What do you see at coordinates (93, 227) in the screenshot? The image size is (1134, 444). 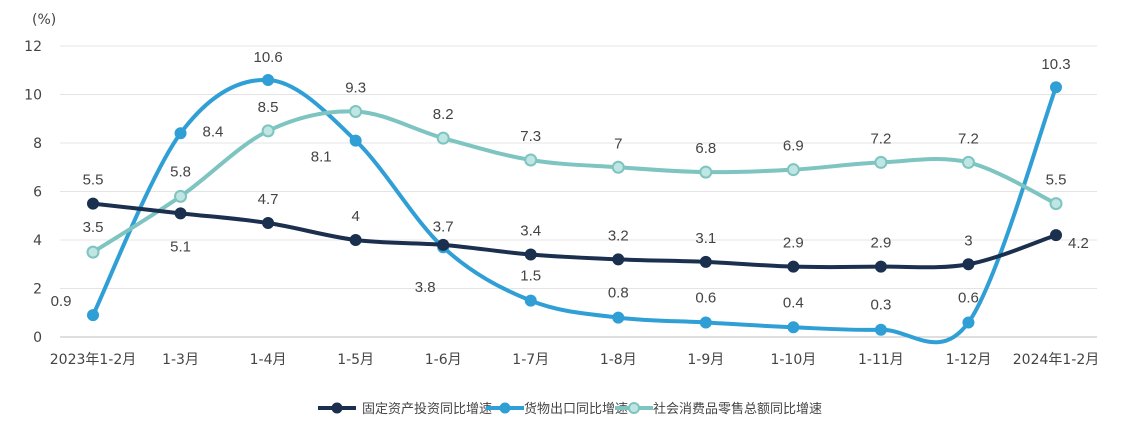 I see `data-label-retail: 3.5` at bounding box center [93, 227].